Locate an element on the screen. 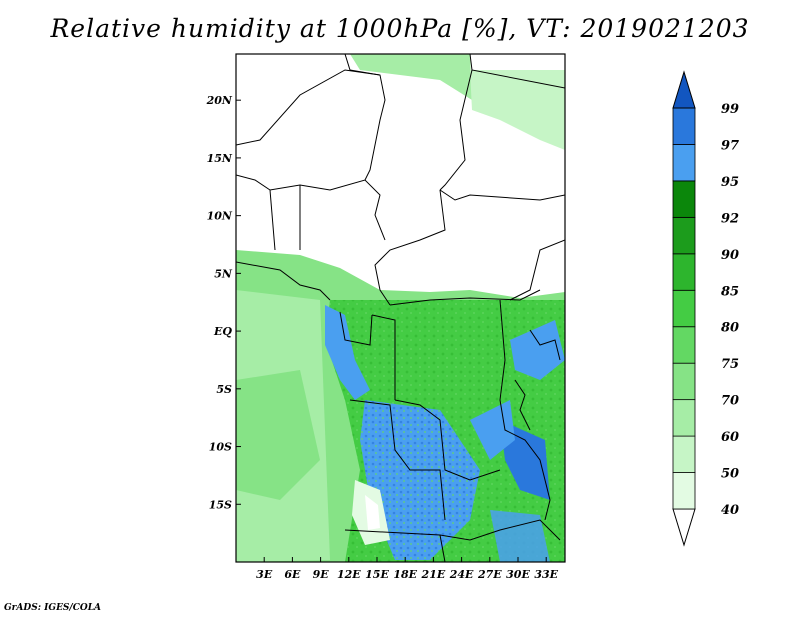  colorbar-level-label: 90 is located at coordinates (730, 255).